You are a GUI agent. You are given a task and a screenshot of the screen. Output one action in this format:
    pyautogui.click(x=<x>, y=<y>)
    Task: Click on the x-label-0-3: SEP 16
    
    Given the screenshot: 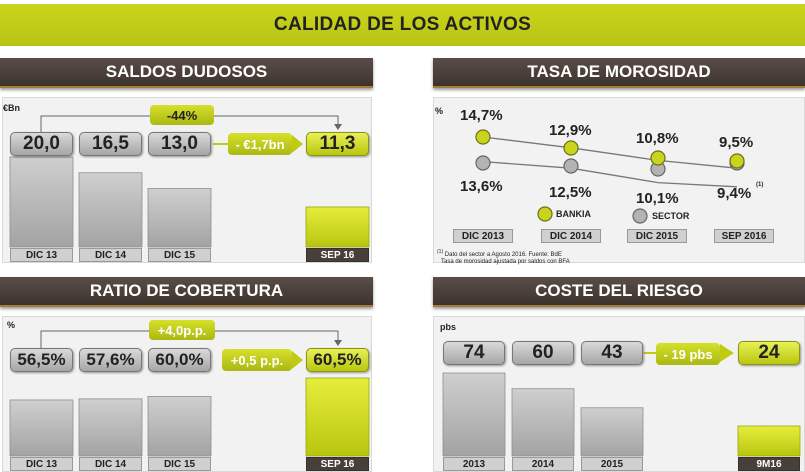 What is the action you would take?
    pyautogui.click(x=337, y=255)
    